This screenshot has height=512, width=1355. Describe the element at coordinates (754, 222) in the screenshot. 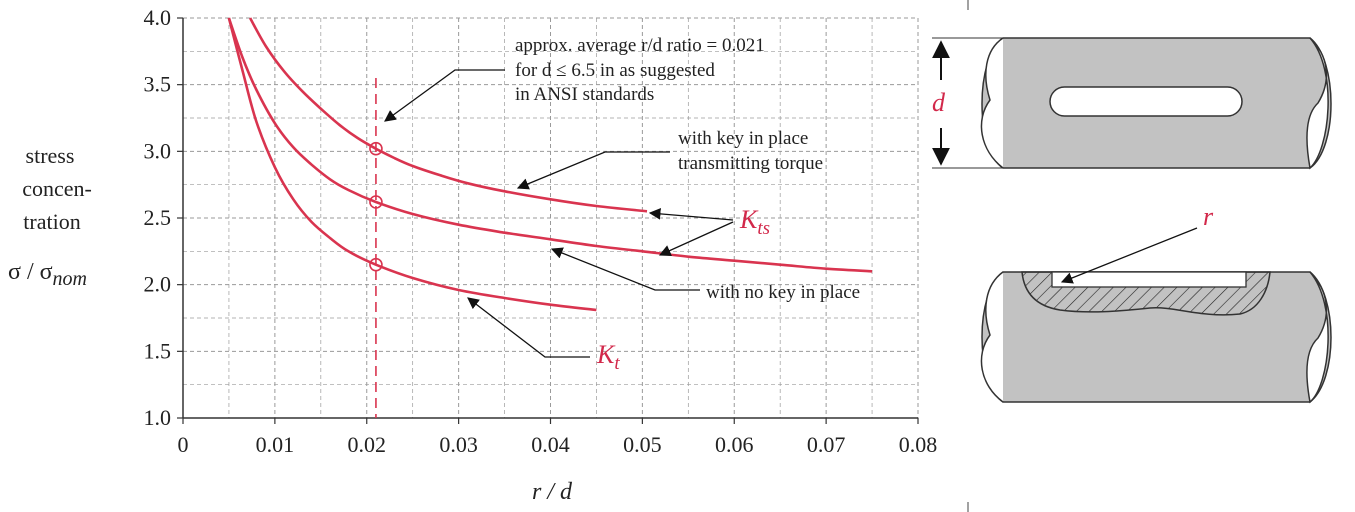

I see `kts-label: Kts` at that location.